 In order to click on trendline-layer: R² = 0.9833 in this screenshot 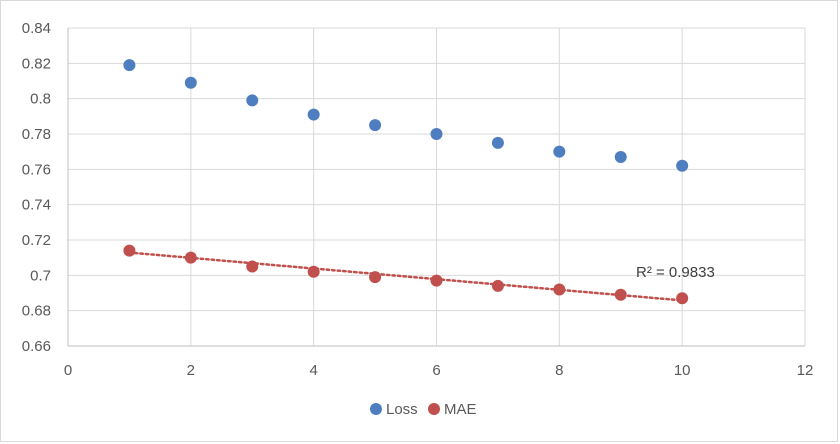, I will do `click(421, 276)`.